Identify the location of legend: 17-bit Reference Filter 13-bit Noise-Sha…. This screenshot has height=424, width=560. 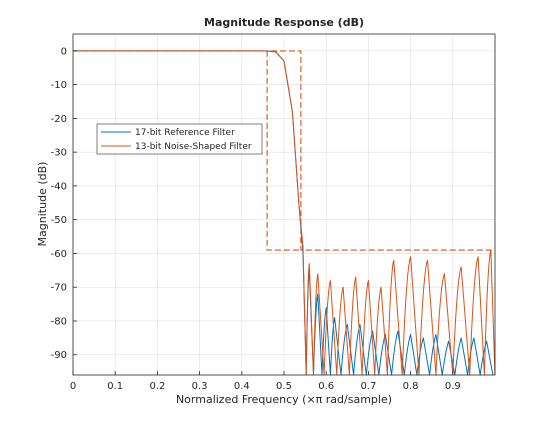
(179, 139).